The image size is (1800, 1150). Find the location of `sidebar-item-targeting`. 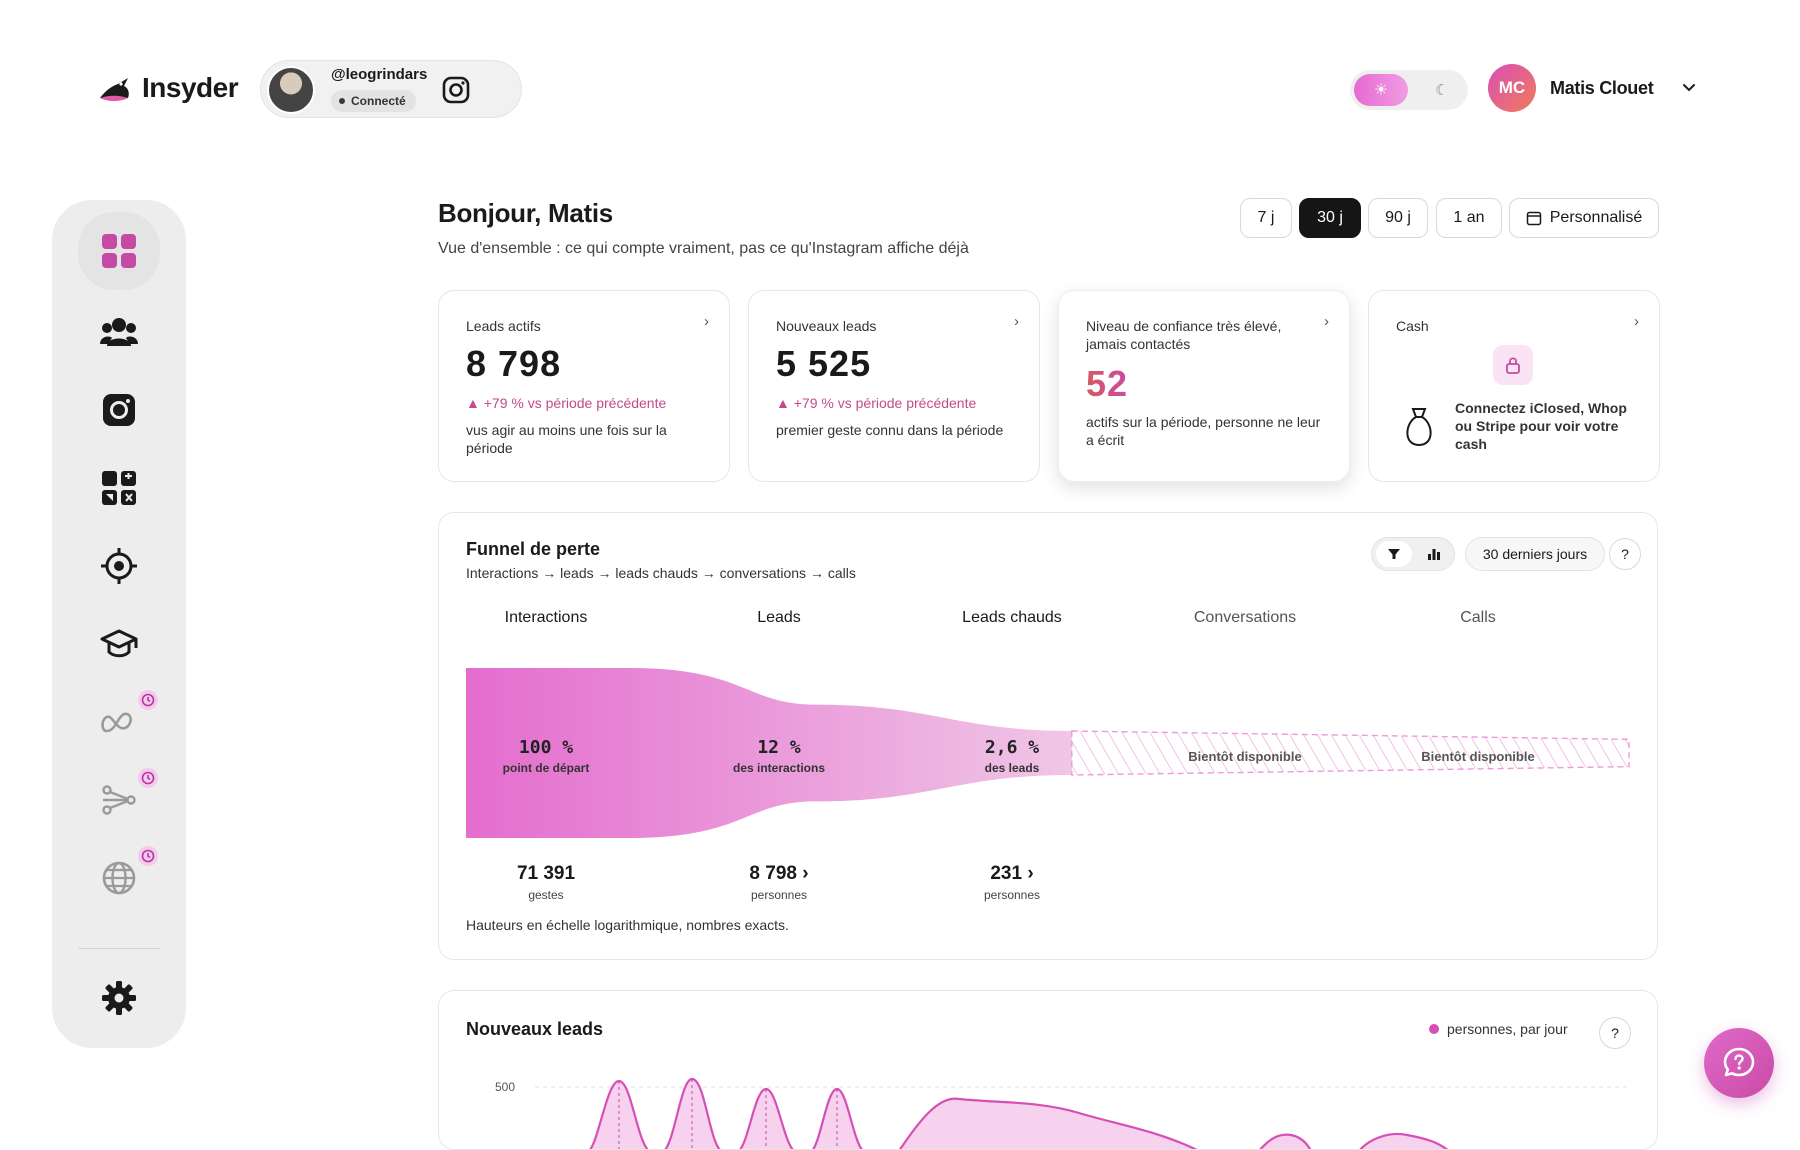

sidebar-item-targeting is located at coordinates (119, 566).